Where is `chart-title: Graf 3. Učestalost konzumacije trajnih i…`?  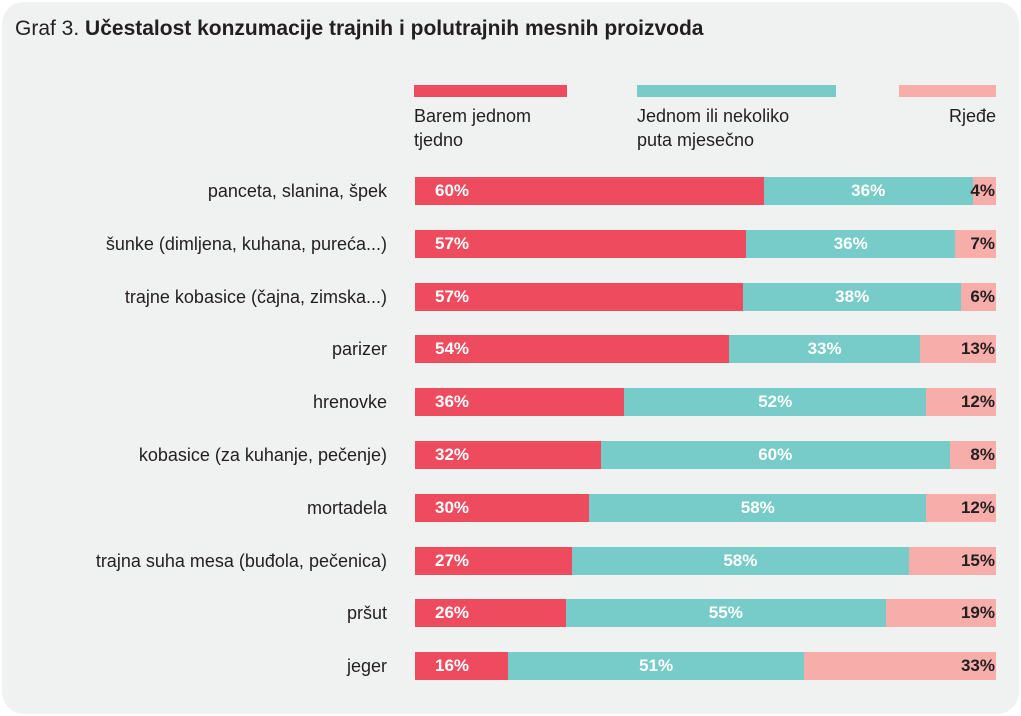
chart-title: Graf 3. Učestalost konzumacije trajnih i… is located at coordinates (359, 29).